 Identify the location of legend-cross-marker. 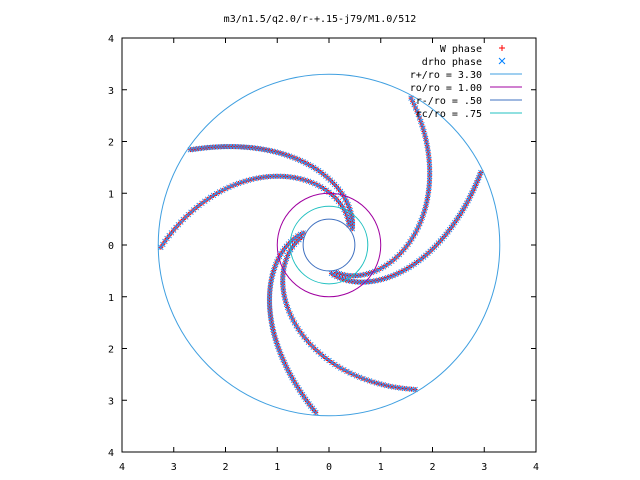
(502, 61).